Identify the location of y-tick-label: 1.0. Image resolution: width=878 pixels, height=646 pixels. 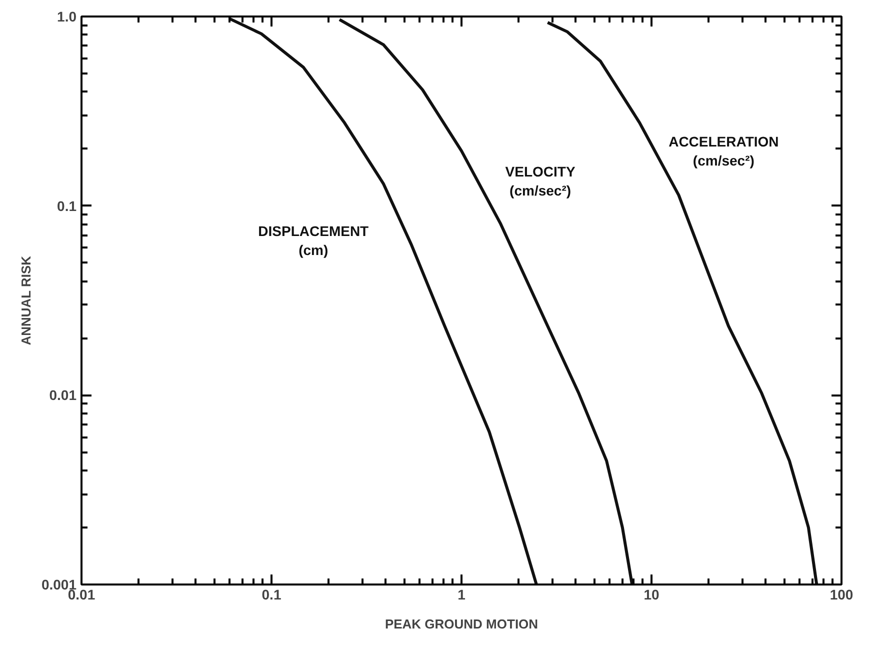
(67, 16).